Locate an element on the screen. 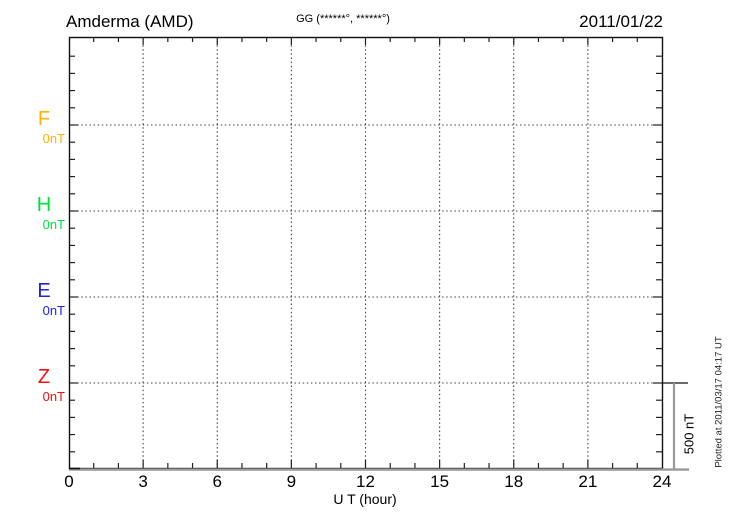 This screenshot has height=520, width=730. x-axis-title: U T (hour) is located at coordinates (365, 499).